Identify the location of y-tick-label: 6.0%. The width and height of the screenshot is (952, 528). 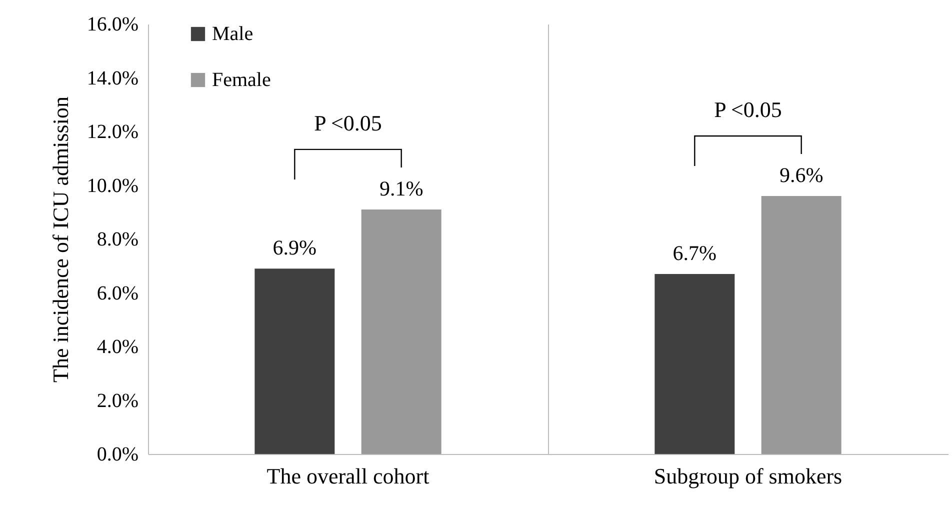
(117, 293).